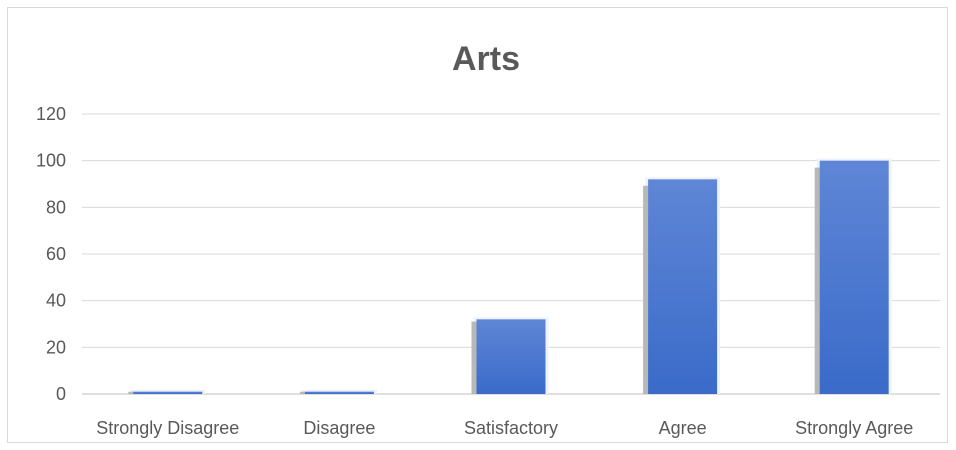 The image size is (956, 450). What do you see at coordinates (683, 428) in the screenshot?
I see `x-tick-label: Agree` at bounding box center [683, 428].